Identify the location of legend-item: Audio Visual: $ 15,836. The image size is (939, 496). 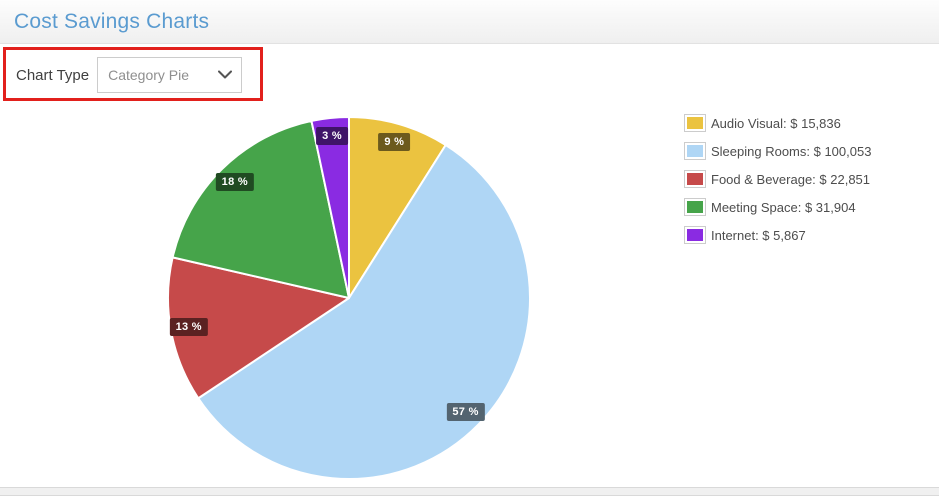
(777, 123).